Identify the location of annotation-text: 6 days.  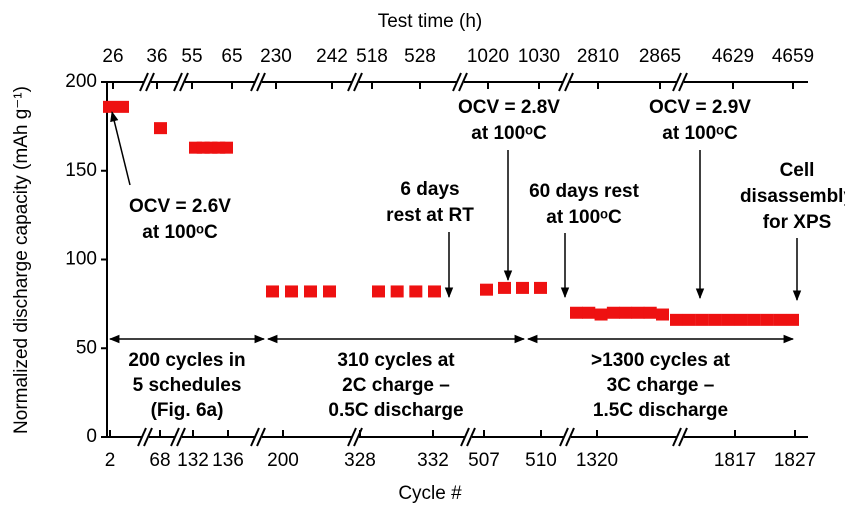
(429, 189).